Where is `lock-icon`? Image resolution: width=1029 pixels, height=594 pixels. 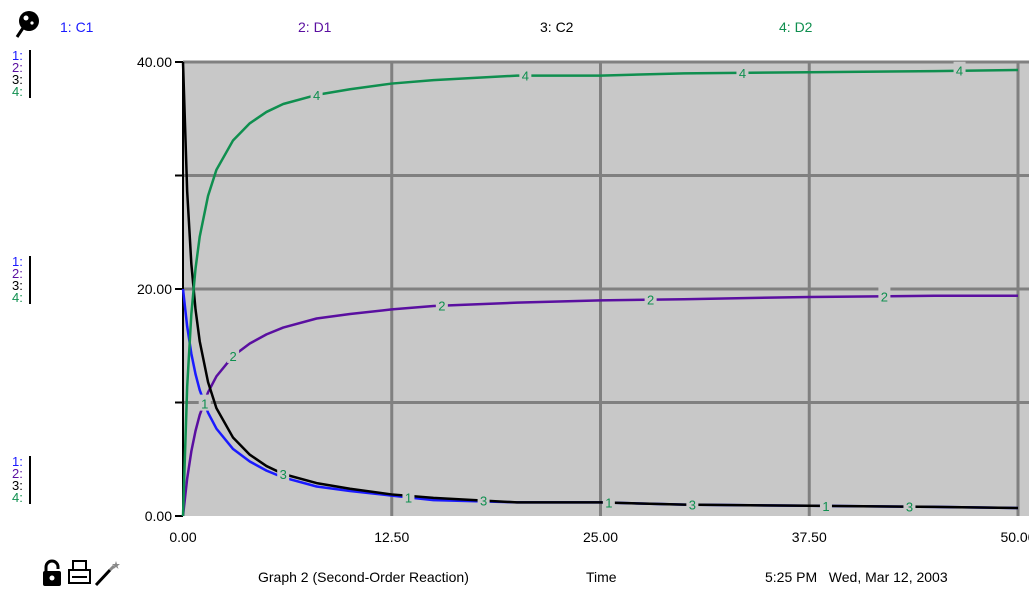
lock-icon is located at coordinates (52, 572).